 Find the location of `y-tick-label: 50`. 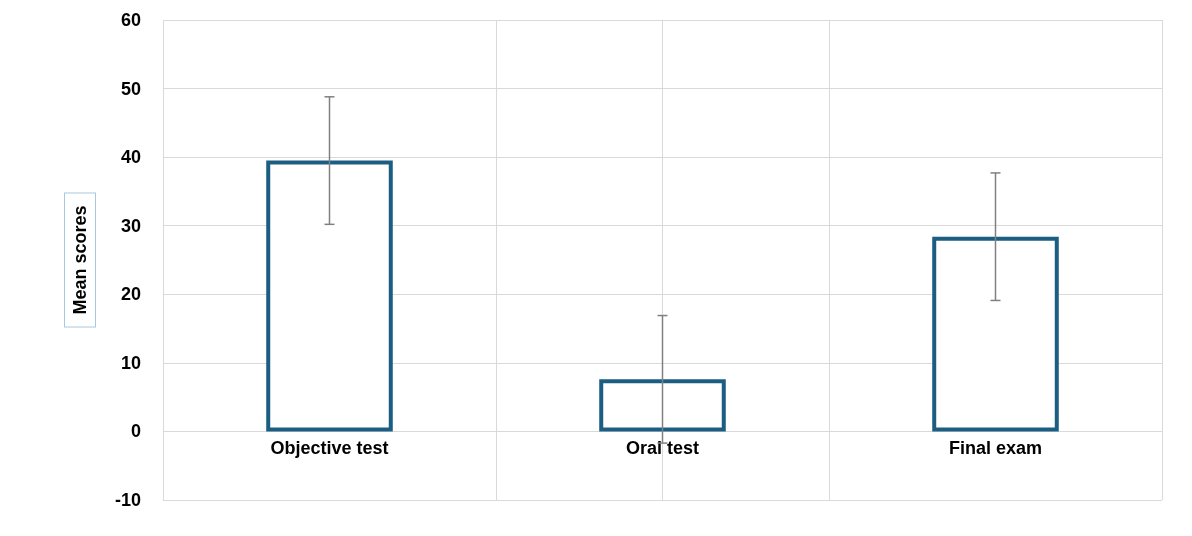

y-tick-label: 50 is located at coordinates (130, 88).